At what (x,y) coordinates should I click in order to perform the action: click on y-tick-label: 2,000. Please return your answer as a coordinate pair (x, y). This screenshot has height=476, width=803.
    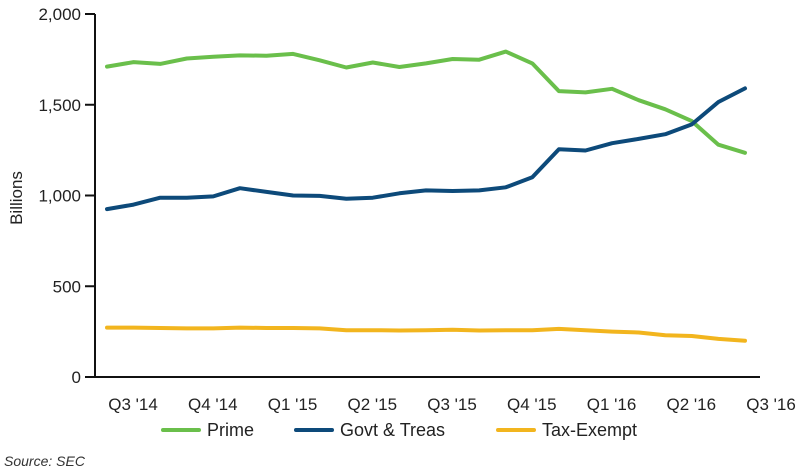
    Looking at the image, I should click on (59, 14).